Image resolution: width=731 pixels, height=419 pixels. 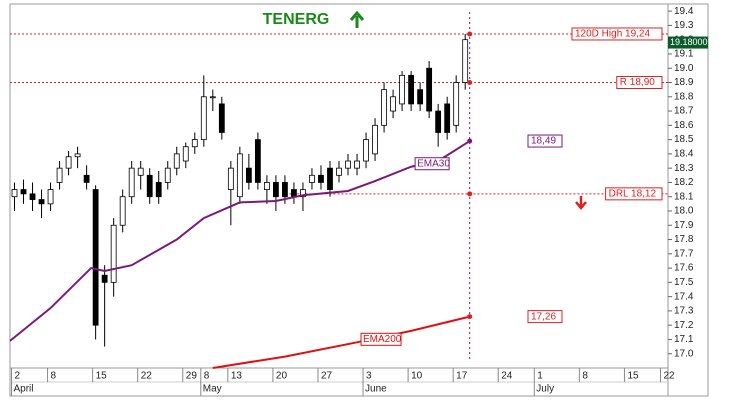 What do you see at coordinates (507, 376) in the screenshot?
I see `x-tick-label: 24` at bounding box center [507, 376].